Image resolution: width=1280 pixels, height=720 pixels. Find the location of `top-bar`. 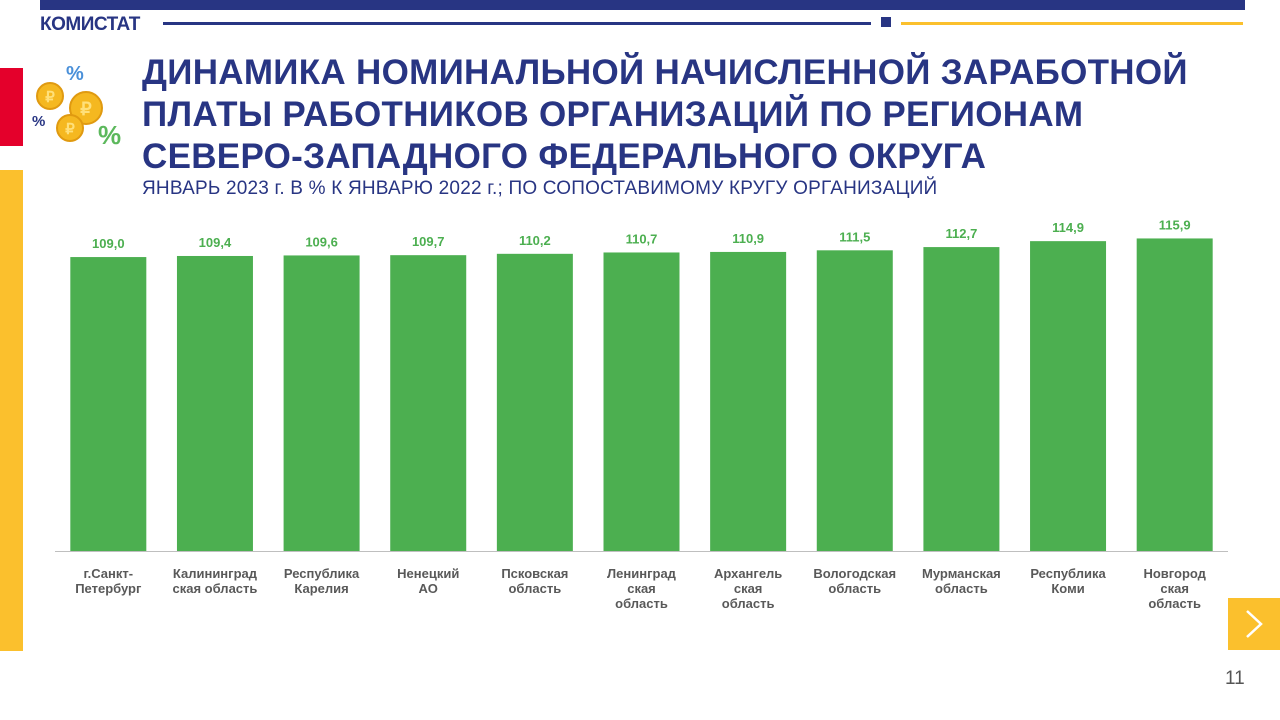

top-bar is located at coordinates (642, 5).